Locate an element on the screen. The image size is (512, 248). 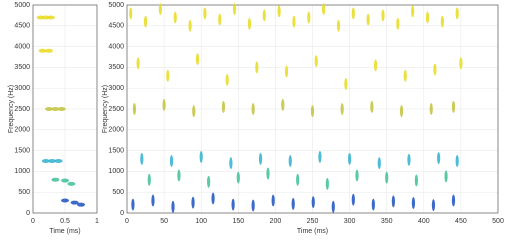
y-tick-label: 2500 is located at coordinates (116, 109).